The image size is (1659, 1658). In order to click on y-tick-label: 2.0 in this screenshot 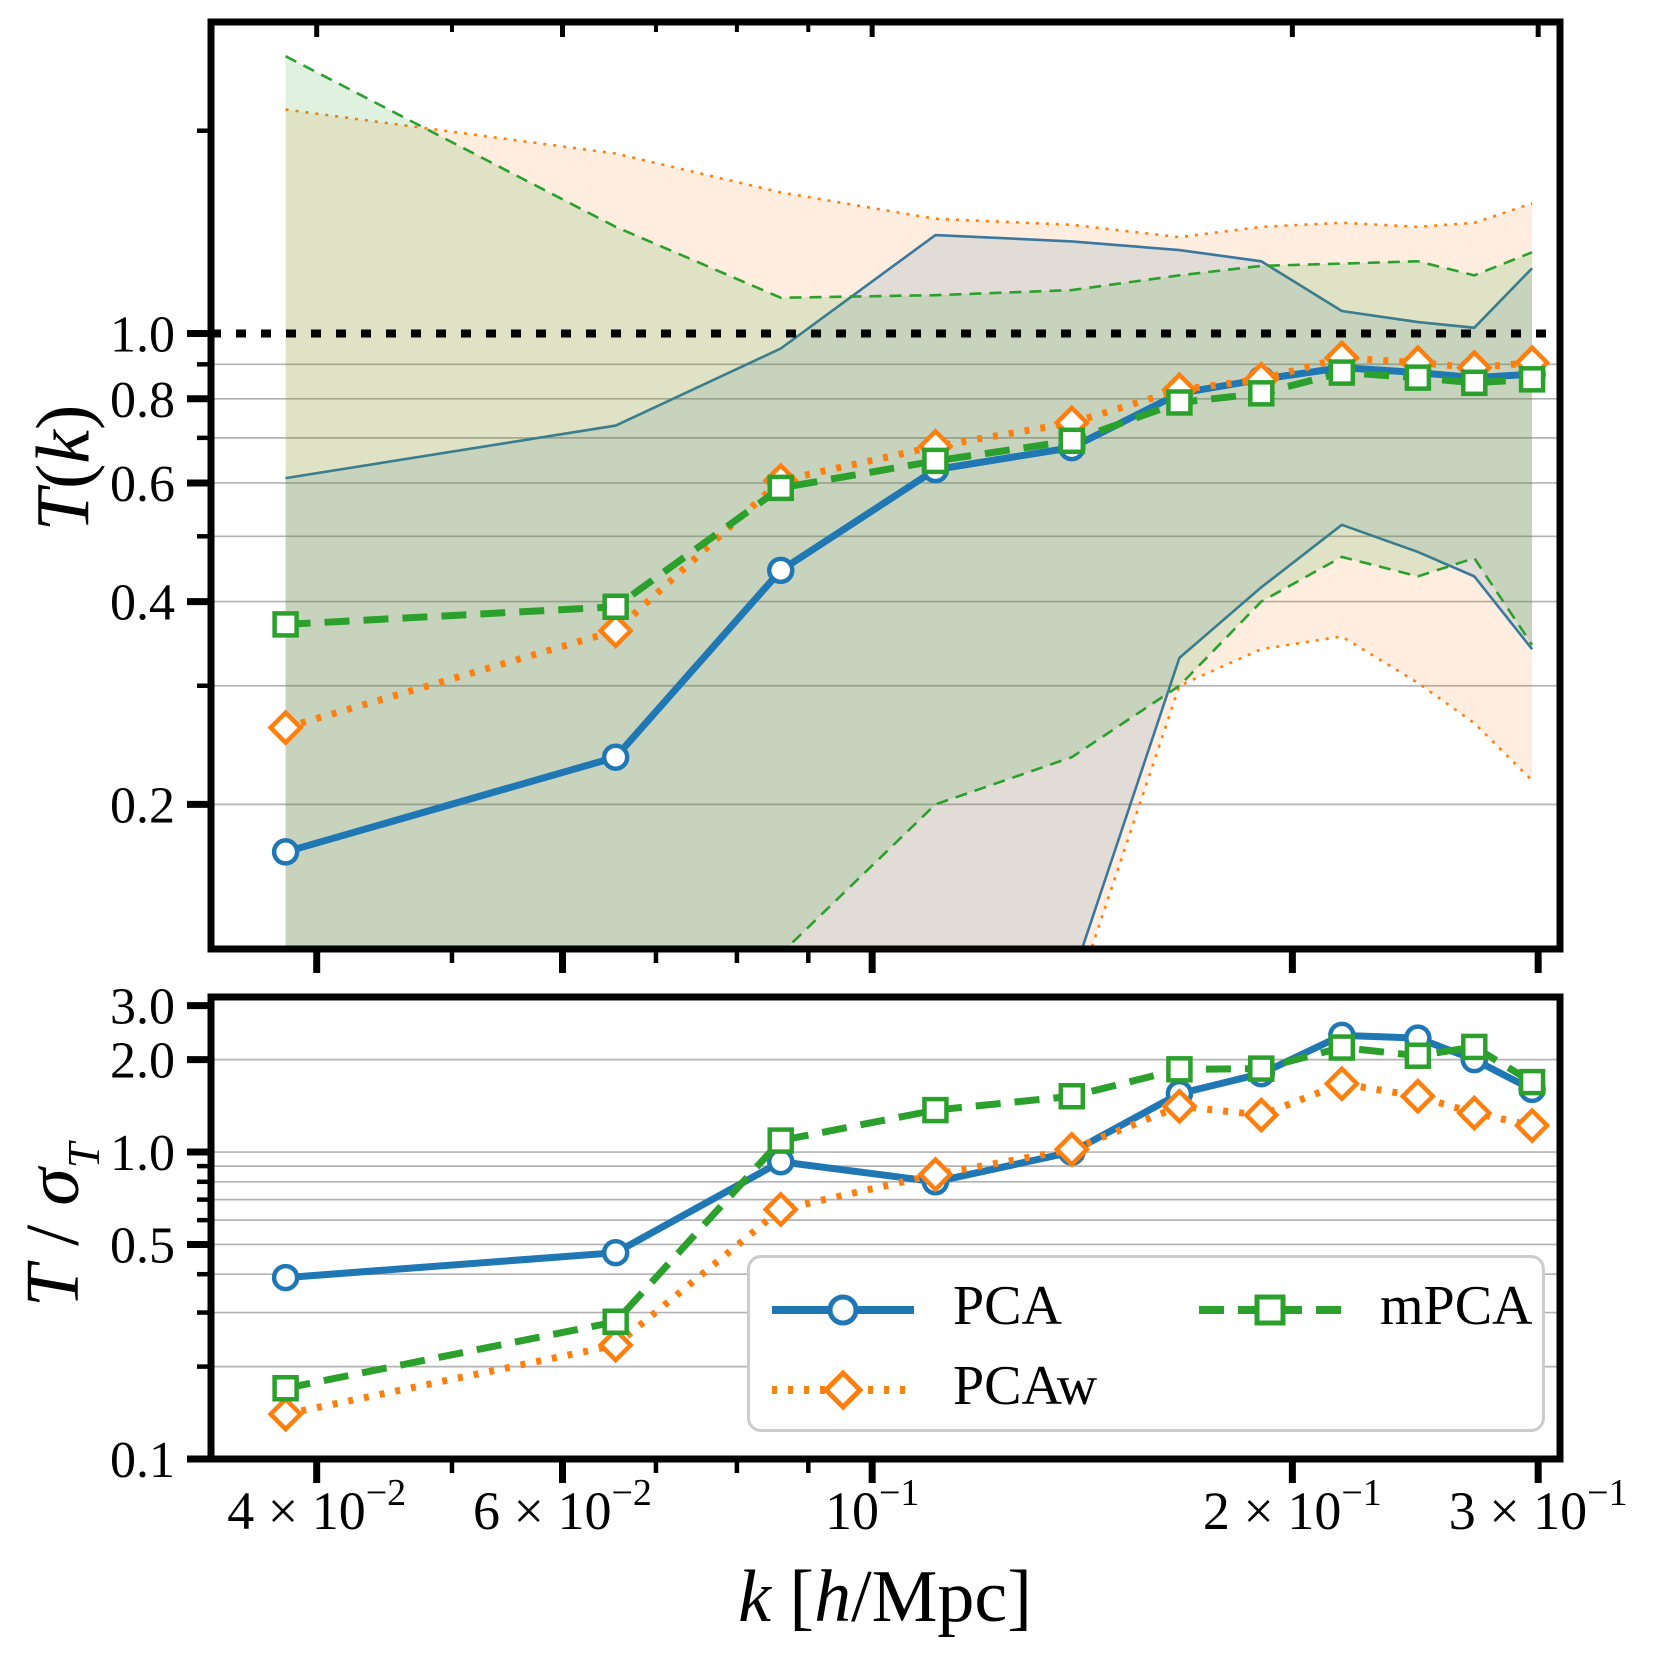, I will do `click(142, 1061)`.